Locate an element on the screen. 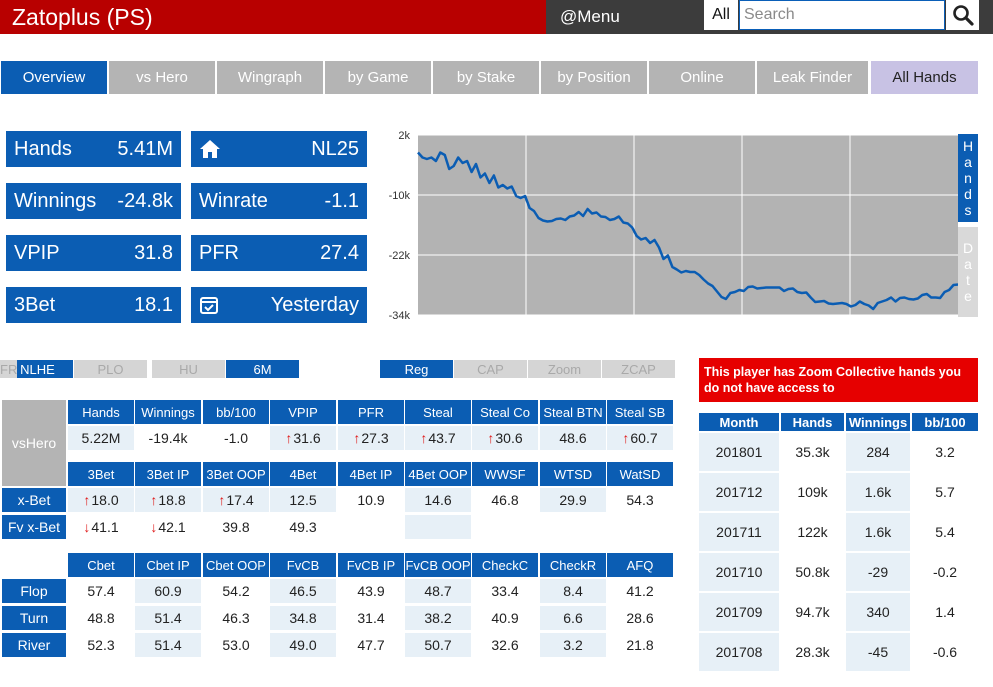  stat-label: VPIP is located at coordinates (37, 252).